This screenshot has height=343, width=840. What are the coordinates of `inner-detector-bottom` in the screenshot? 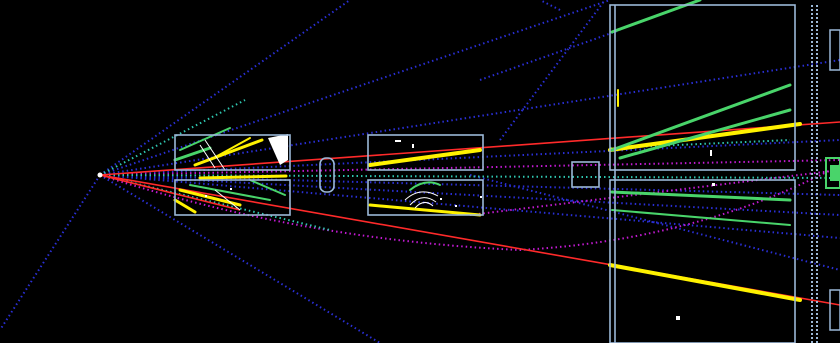 It's located at (232, 197).